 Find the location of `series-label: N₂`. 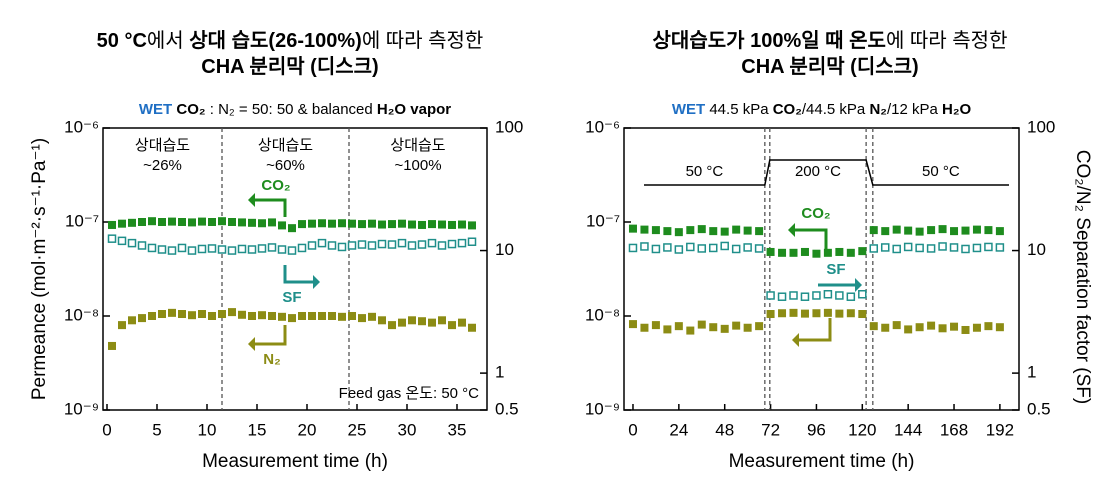

series-label: N₂ is located at coordinates (272, 359).